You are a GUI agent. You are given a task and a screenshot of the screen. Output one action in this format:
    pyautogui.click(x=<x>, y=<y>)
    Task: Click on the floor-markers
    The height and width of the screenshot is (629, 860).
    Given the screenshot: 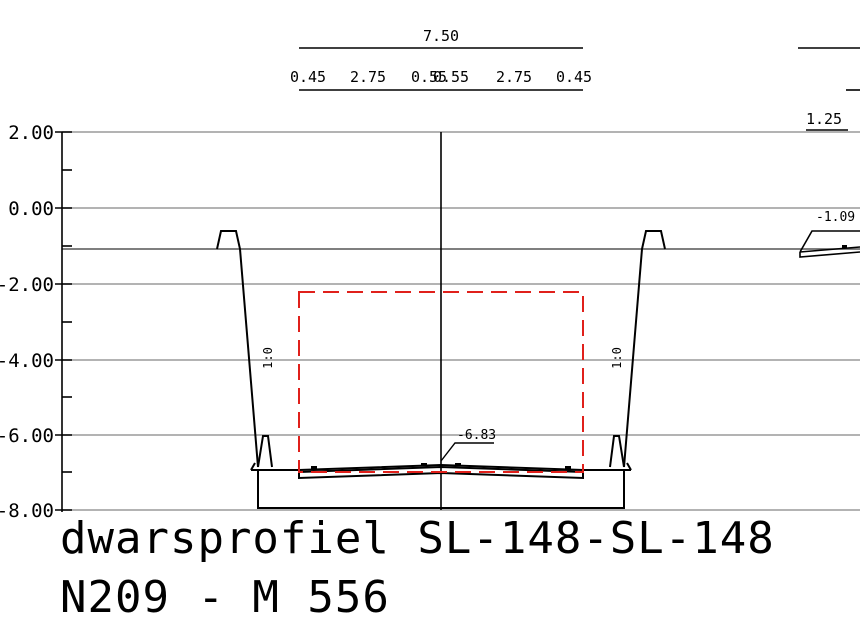 What is the action you would take?
    pyautogui.click(x=441, y=466)
    